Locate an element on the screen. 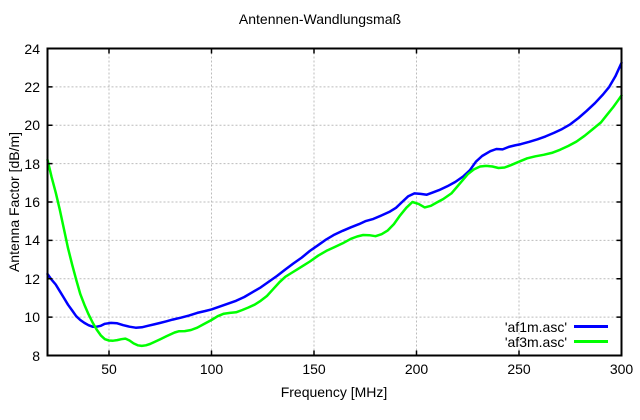 The image size is (640, 420). x-tick-label: 100 is located at coordinates (211, 369).